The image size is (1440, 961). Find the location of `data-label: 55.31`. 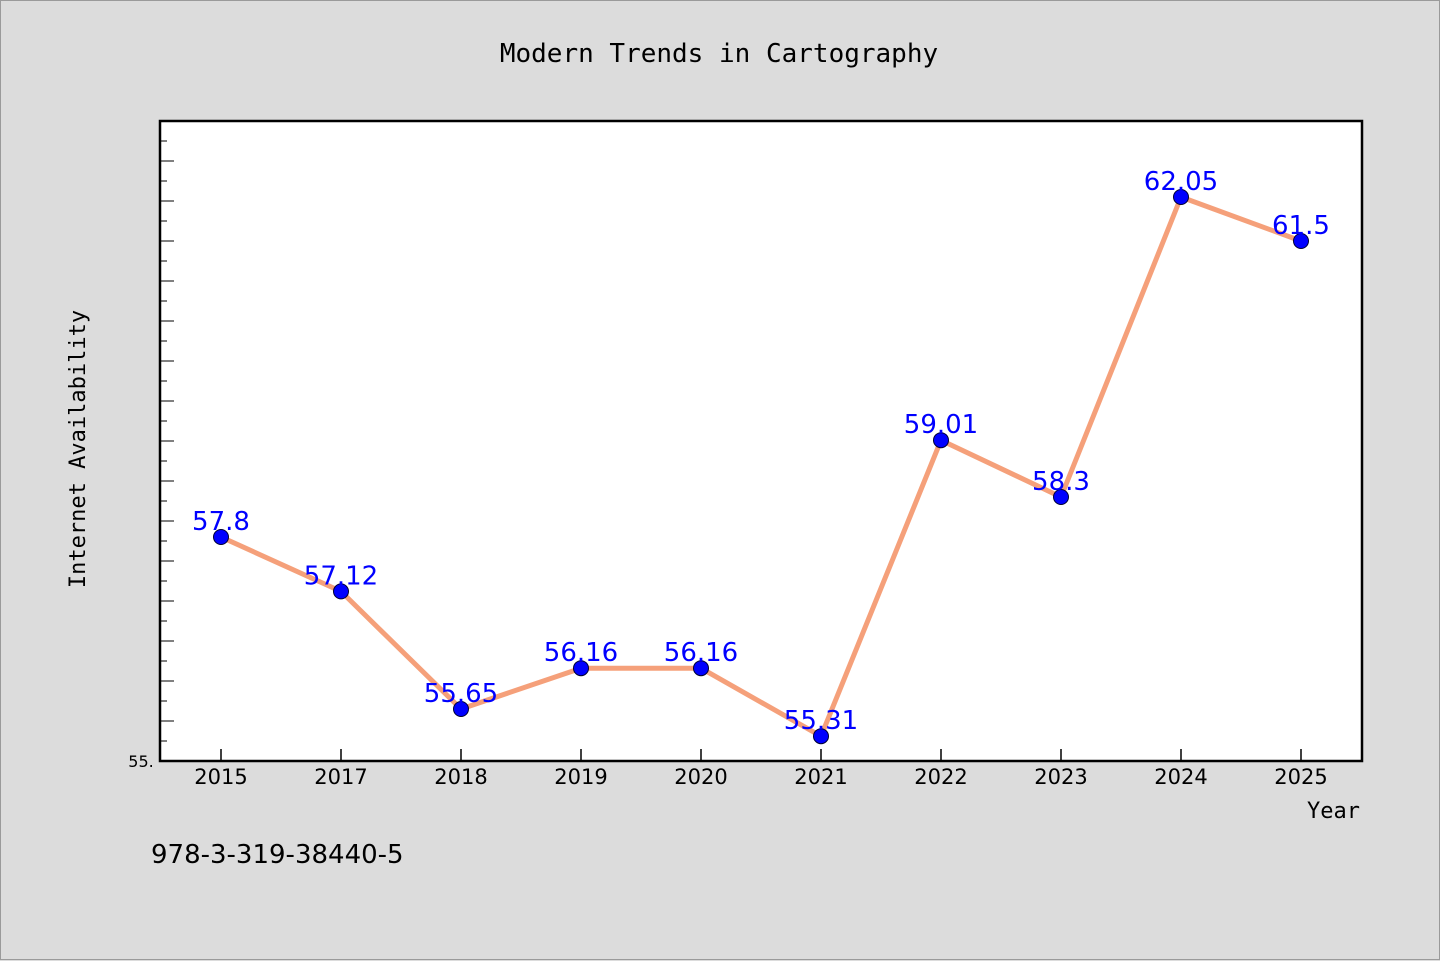

data-label: 55.31 is located at coordinates (821, 721).